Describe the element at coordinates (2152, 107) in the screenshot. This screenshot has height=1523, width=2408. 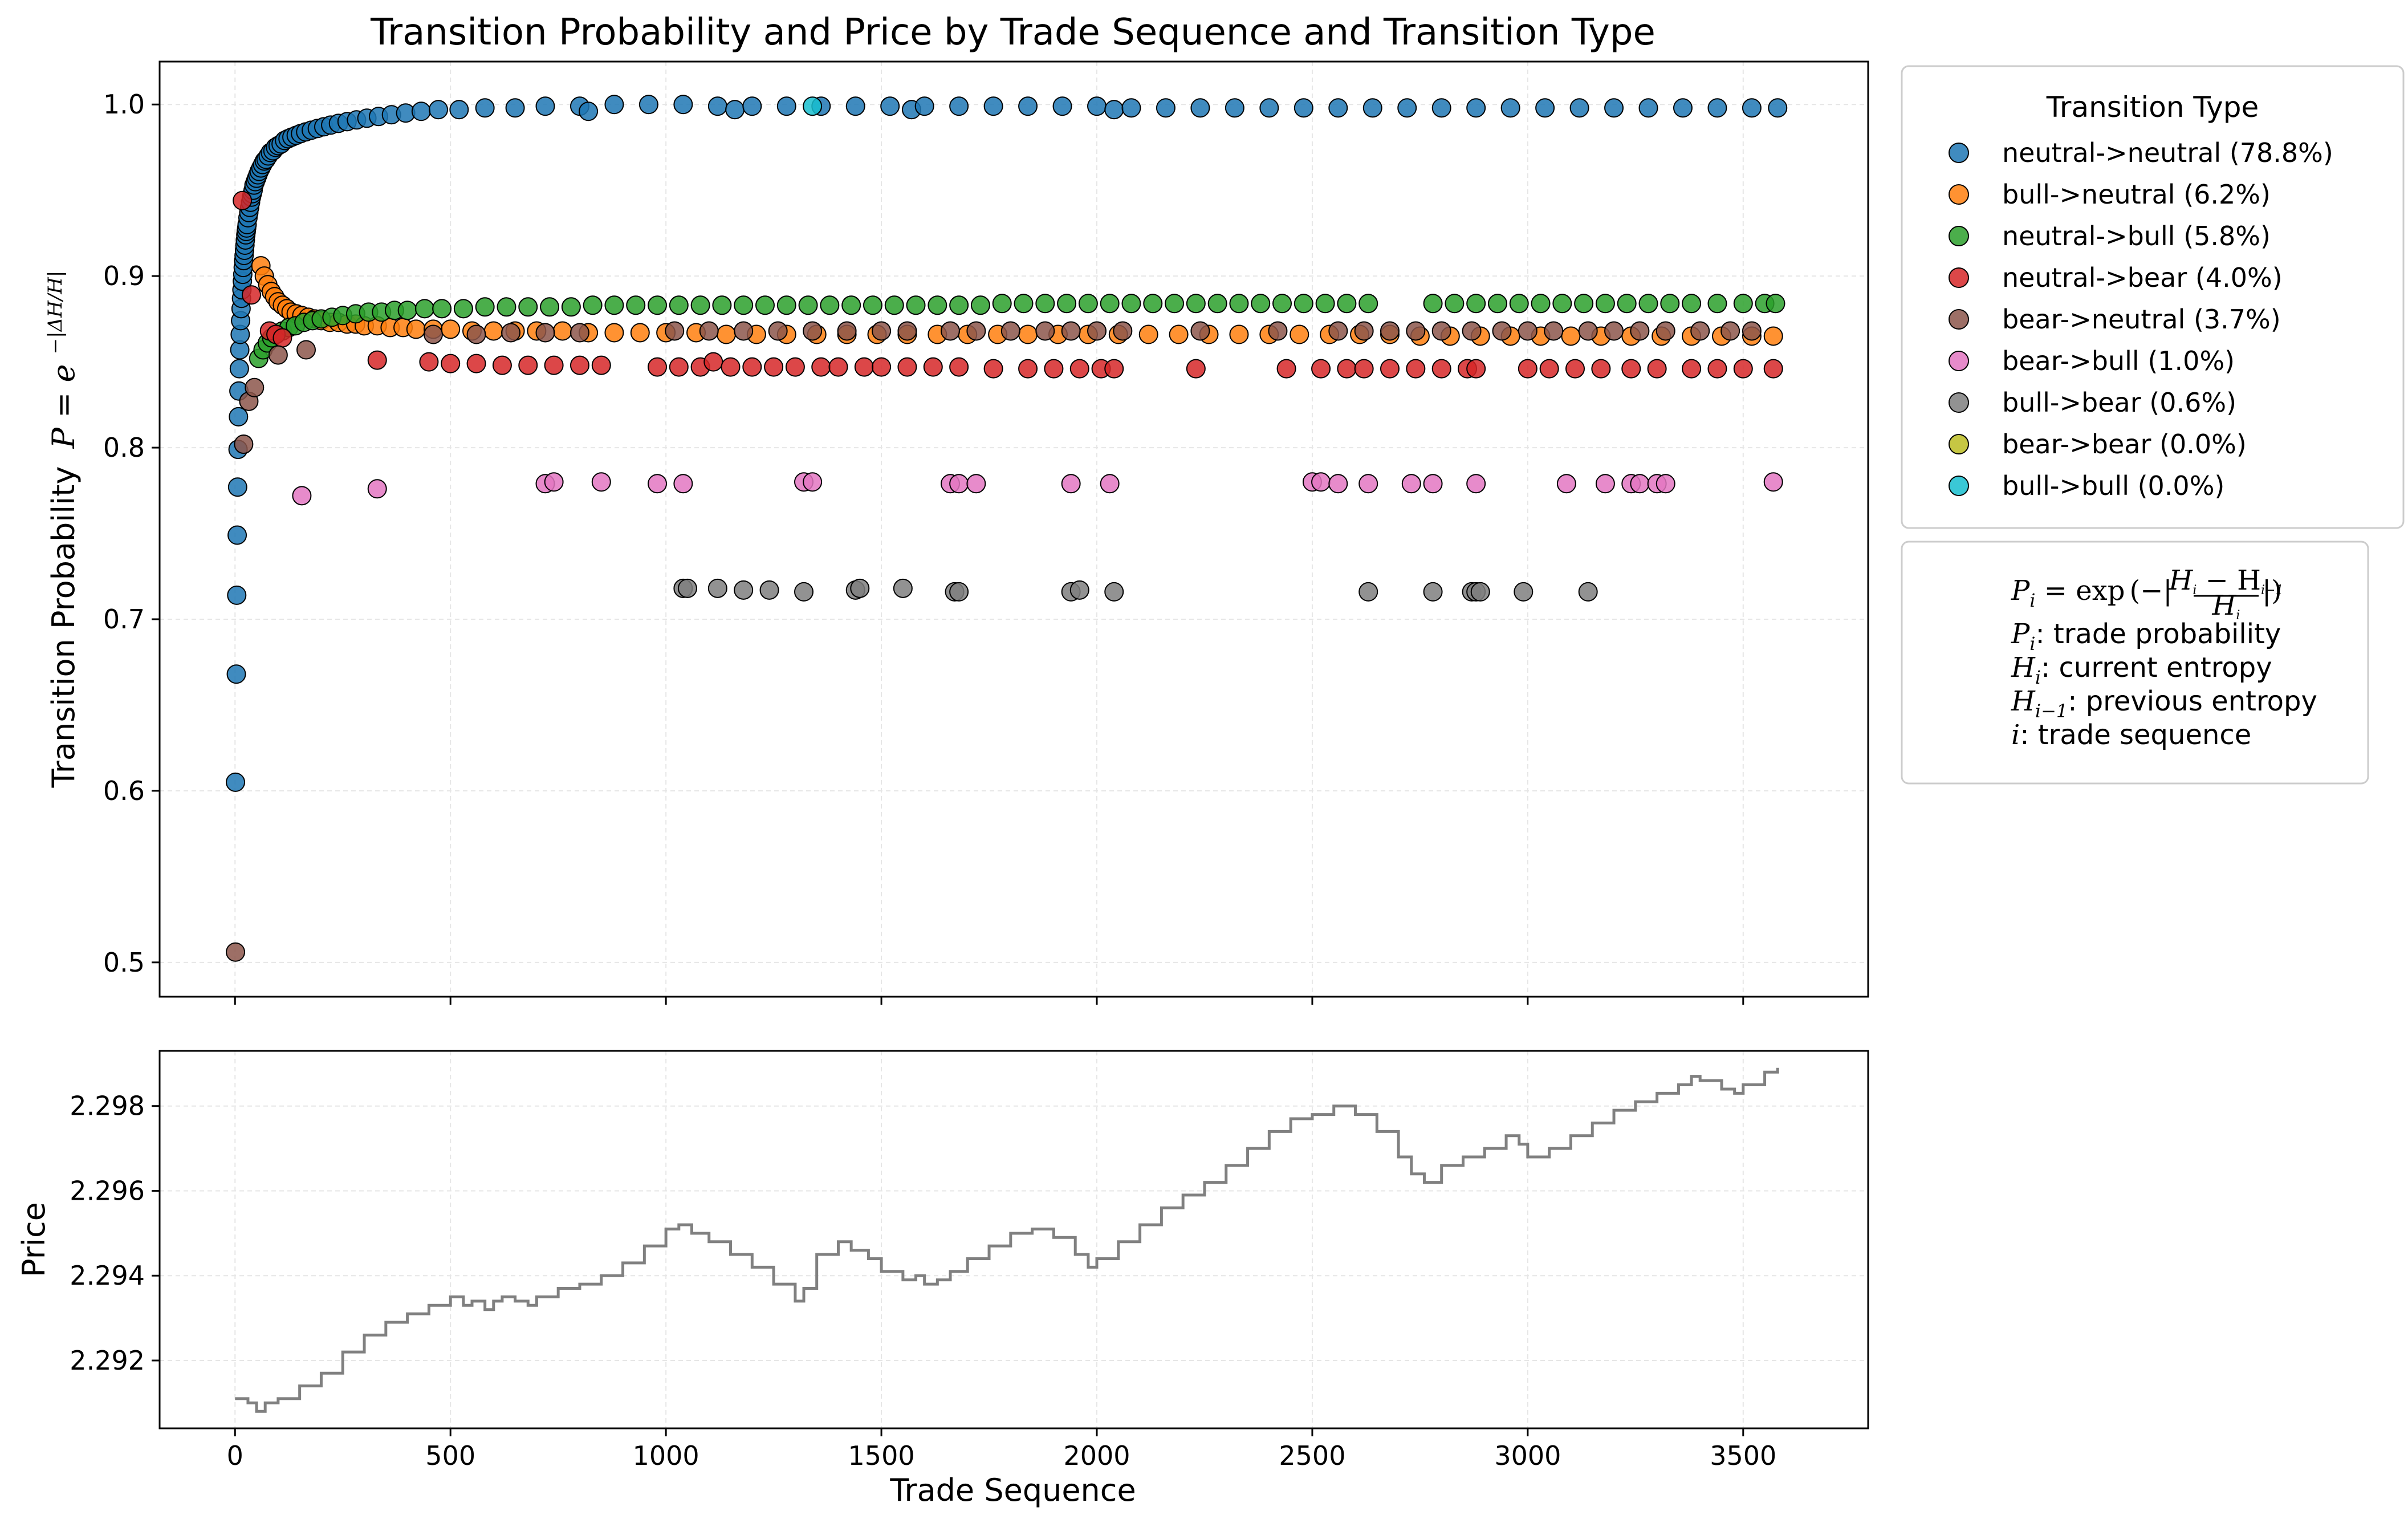
I see `legend-title: Transition Type` at that location.